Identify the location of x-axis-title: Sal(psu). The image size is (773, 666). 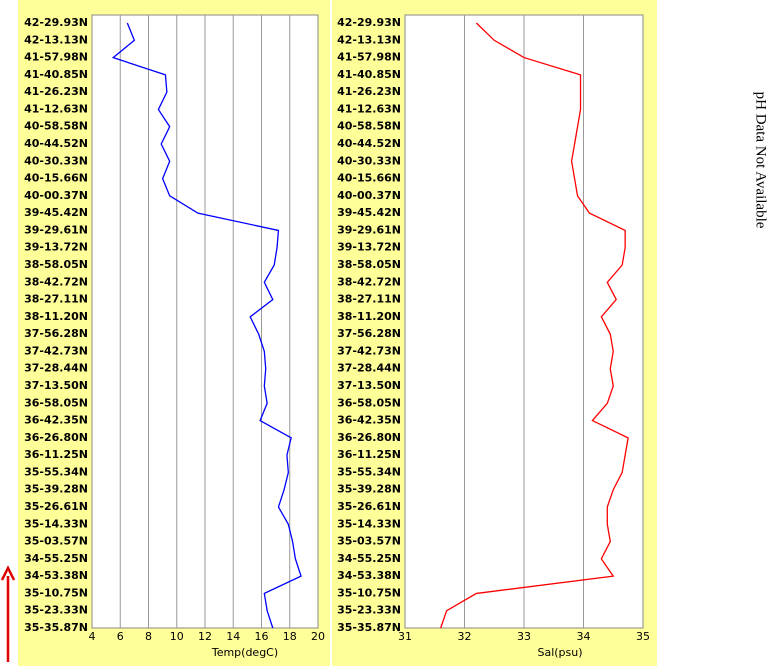
(559, 652).